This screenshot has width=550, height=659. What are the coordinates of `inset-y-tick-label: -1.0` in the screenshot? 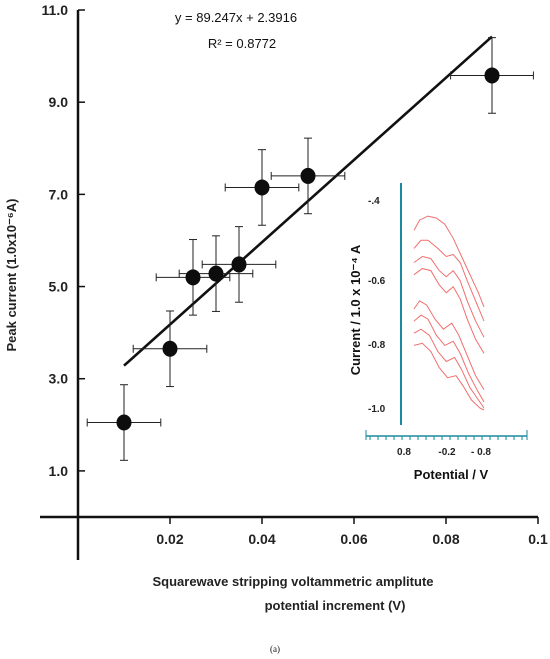 It's located at (377, 409).